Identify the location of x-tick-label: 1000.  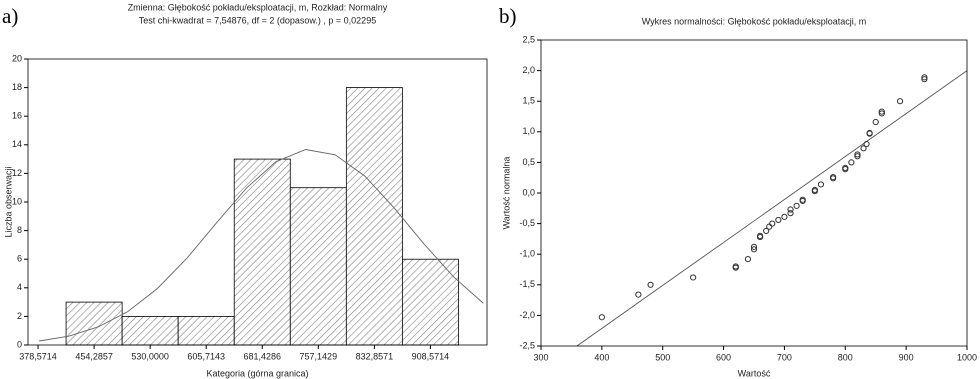
(967, 357).